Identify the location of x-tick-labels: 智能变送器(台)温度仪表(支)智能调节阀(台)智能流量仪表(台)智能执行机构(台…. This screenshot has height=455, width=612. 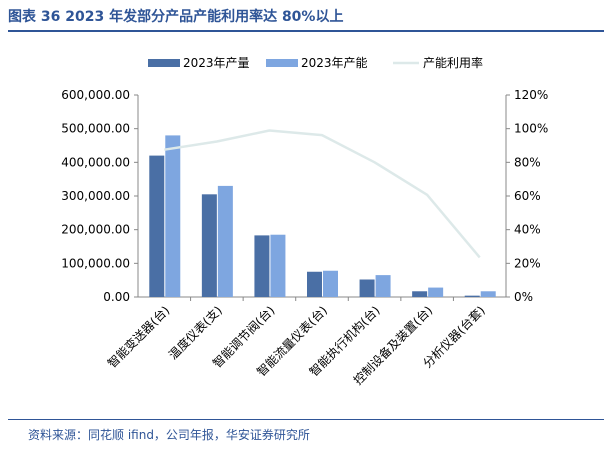
(296, 345).